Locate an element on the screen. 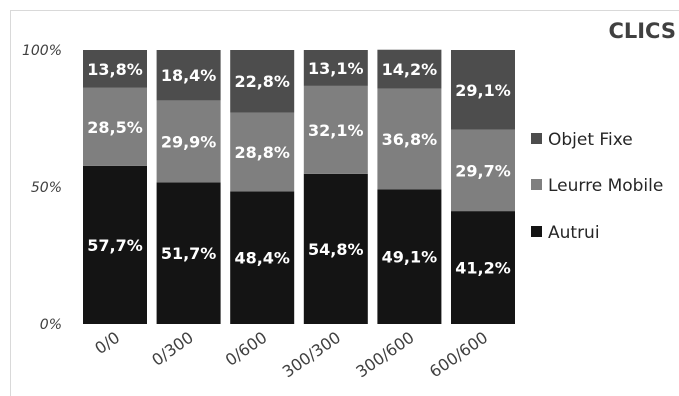 The image size is (679, 396). legend-label: Leurre Mobile is located at coordinates (605, 186).